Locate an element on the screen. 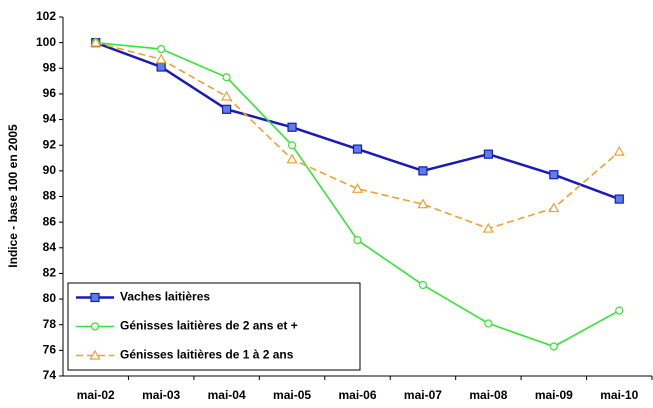 The width and height of the screenshot is (653, 408). y-tick-label: 100 is located at coordinates (46, 42).